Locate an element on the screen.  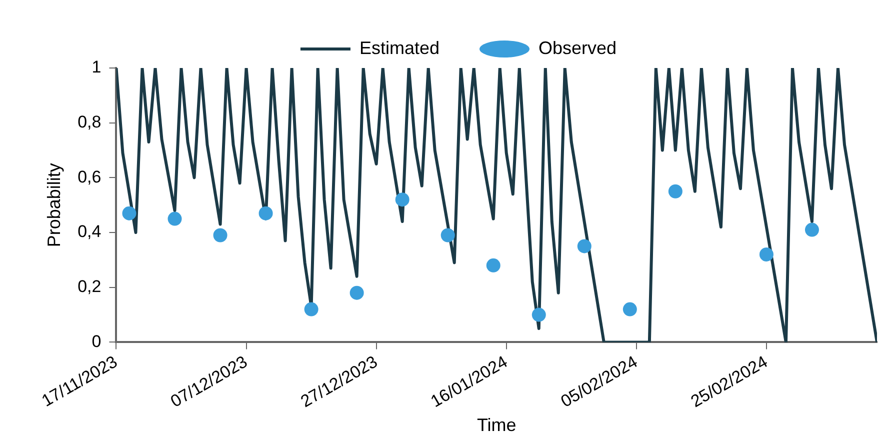
y-tick-label: 1 is located at coordinates (97, 67).